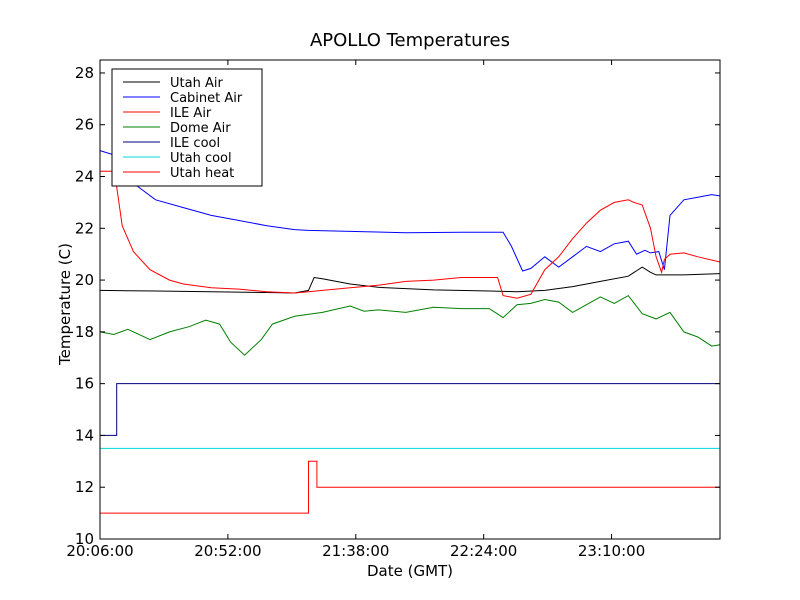 The image size is (800, 600). I want to click on x-tick-label: 22:24:00, so click(483, 551).